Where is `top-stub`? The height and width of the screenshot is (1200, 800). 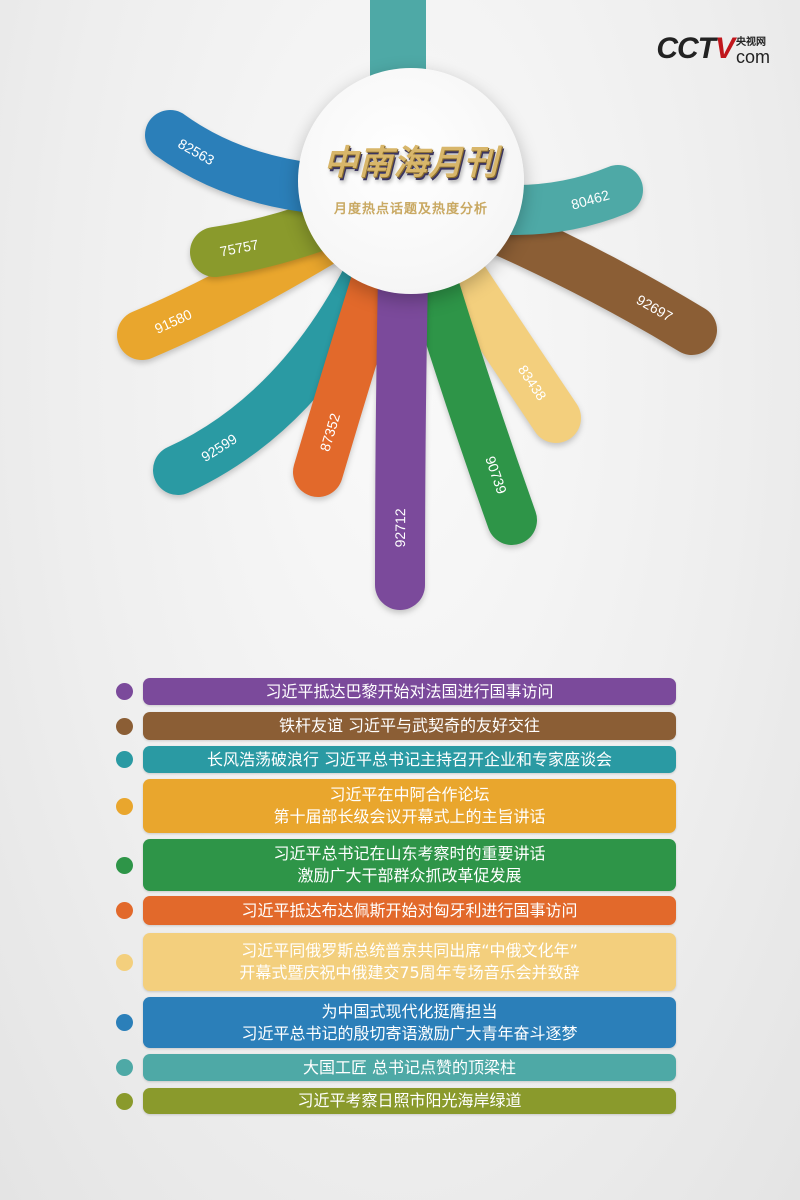
top-stub is located at coordinates (398, 40).